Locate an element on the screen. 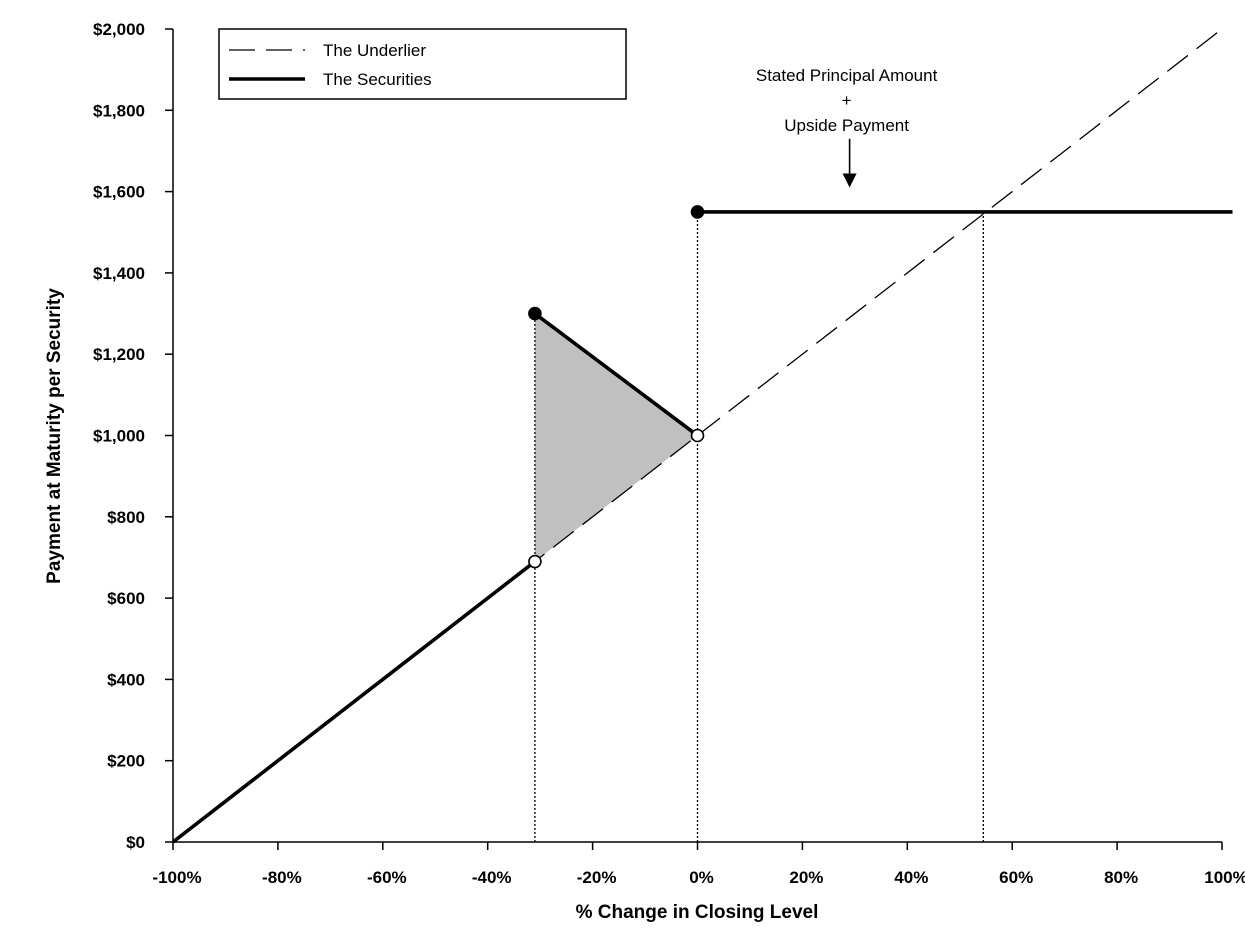 This screenshot has height=939, width=1245. markers-group is located at coordinates (616, 387).